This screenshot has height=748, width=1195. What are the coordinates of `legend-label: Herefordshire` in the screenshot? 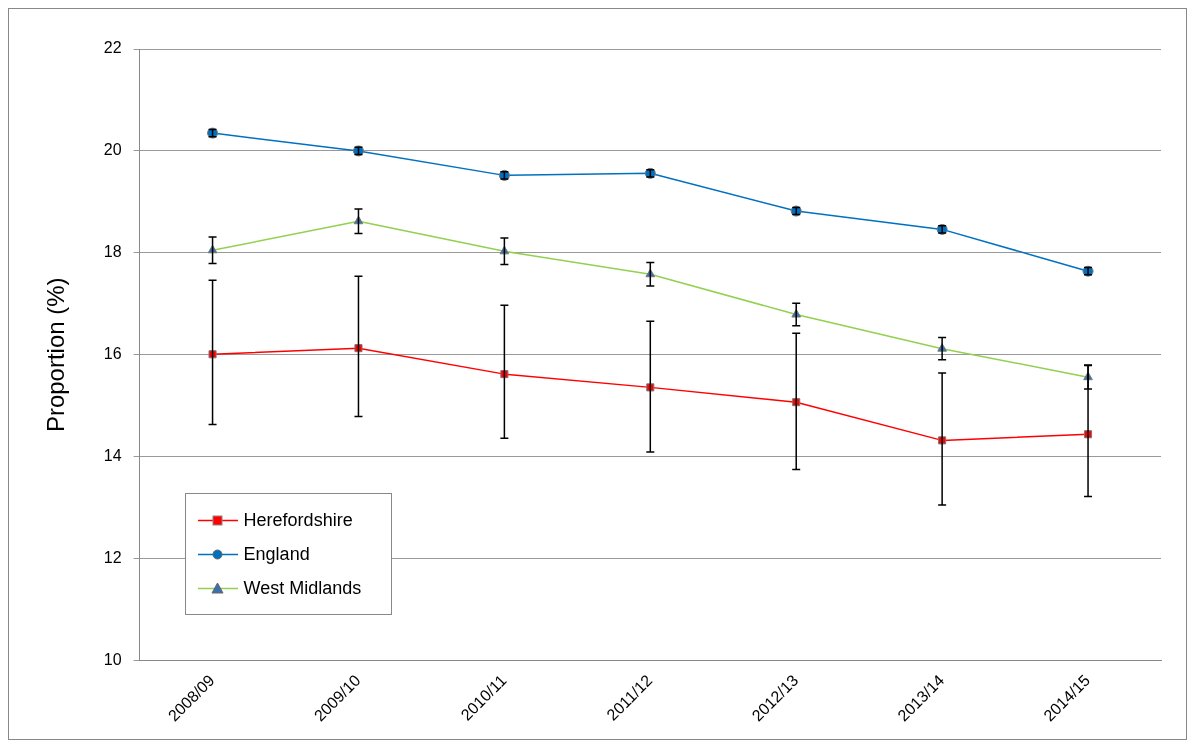 It's located at (298, 521).